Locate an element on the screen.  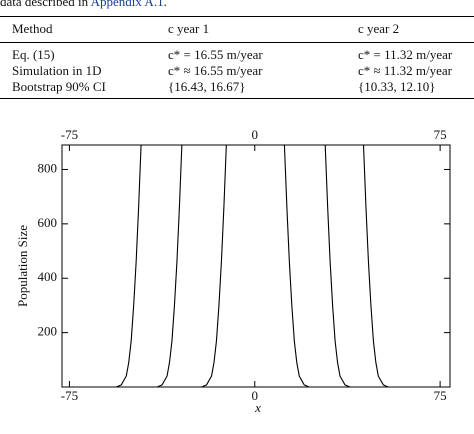
x-tick-label-top: 0 is located at coordinates (255, 134).